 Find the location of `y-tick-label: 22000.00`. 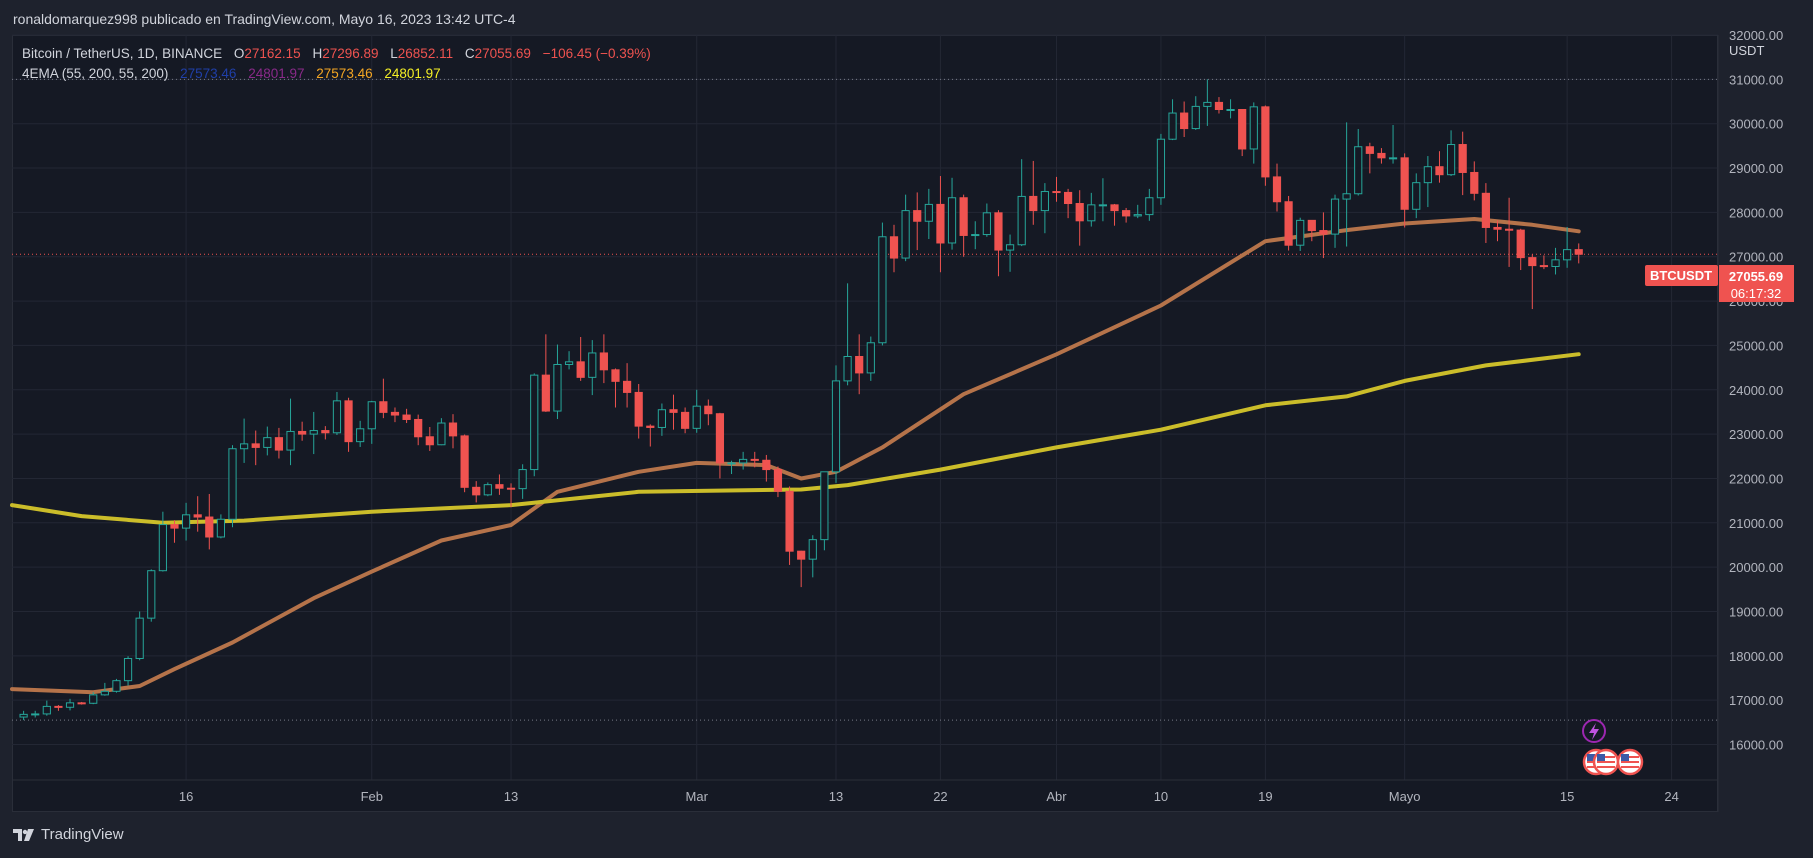

y-tick-label: 22000.00 is located at coordinates (1756, 478).